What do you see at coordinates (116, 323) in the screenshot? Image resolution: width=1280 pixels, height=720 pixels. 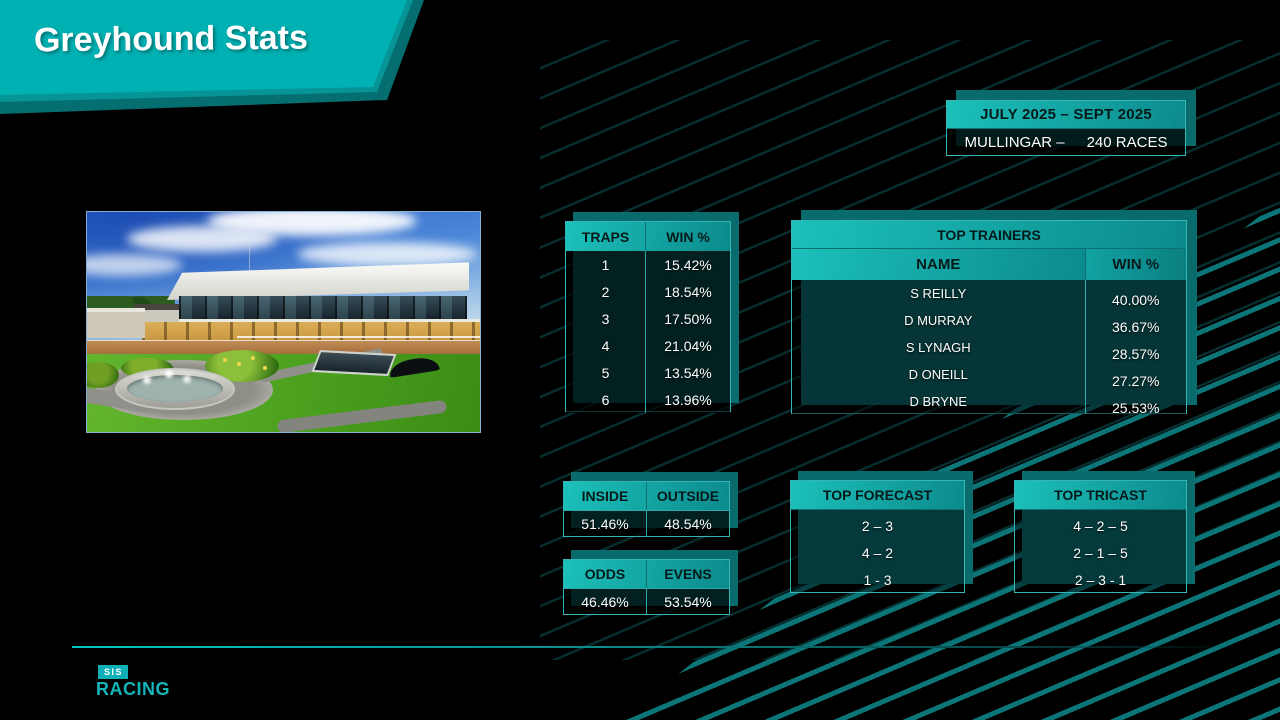 I see `annex-building` at bounding box center [116, 323].